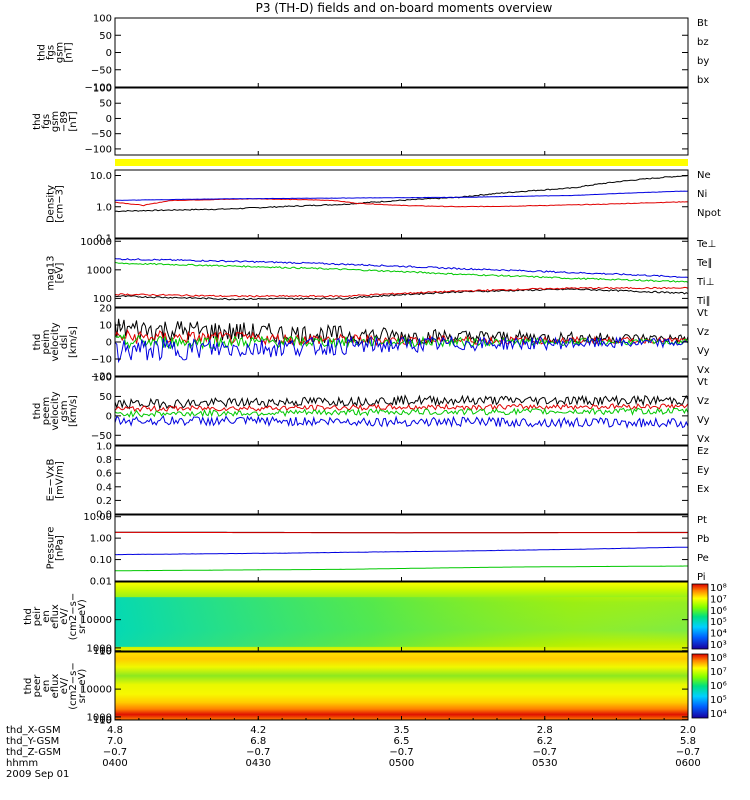 This screenshot has width=750, height=800. Describe the element at coordinates (51, 480) in the screenshot. I see `ylabel-line: E=−VxB` at that location.